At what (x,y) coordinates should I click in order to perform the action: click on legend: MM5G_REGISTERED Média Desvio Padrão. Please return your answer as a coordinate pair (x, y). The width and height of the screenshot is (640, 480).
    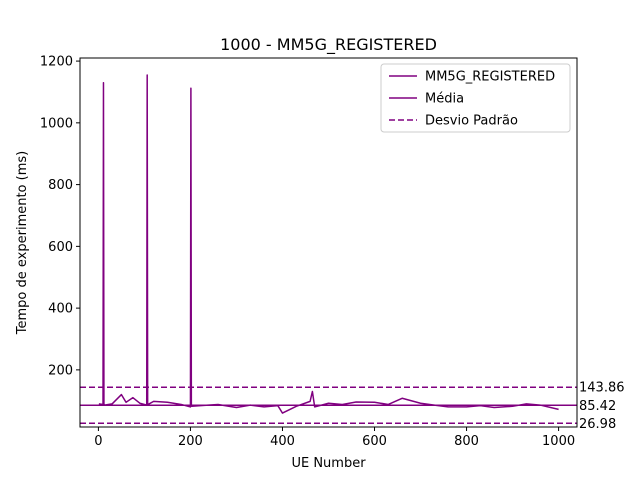
    Looking at the image, I should click on (475, 98).